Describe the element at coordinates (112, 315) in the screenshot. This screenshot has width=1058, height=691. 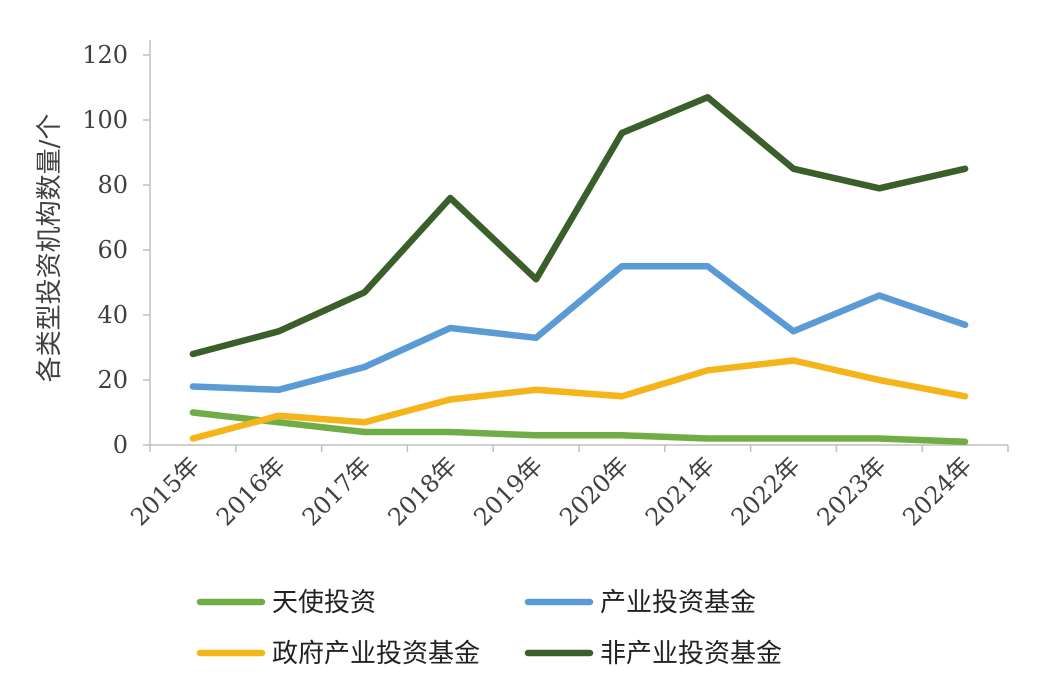
I see `y-tick-label: 40` at that location.